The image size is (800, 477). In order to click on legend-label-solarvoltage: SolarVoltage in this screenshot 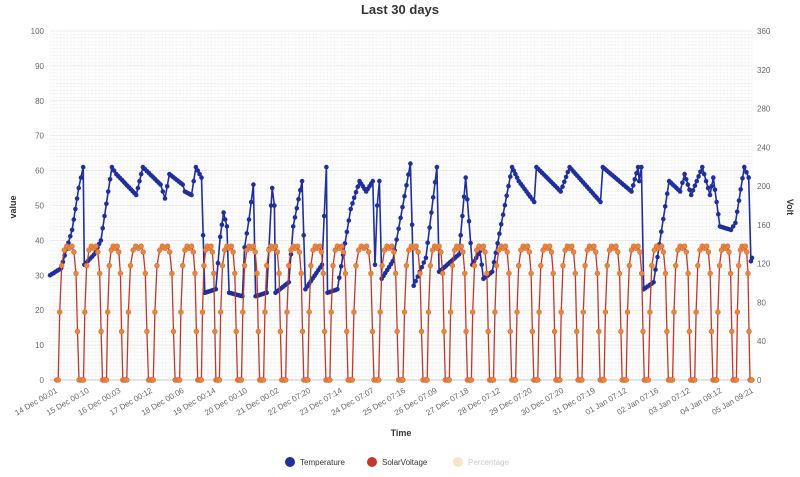, I will do `click(405, 462)`.